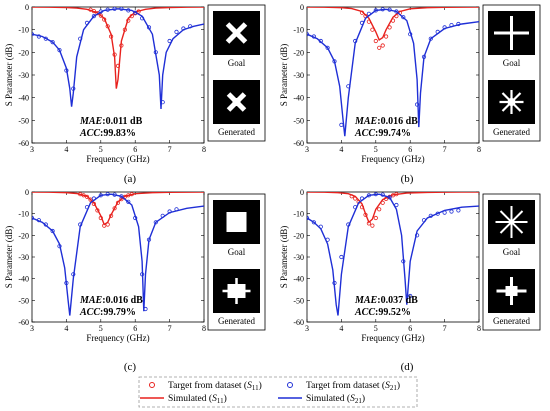 This screenshot has height=411, width=550. I want to click on panel-label: (c), so click(130, 367).